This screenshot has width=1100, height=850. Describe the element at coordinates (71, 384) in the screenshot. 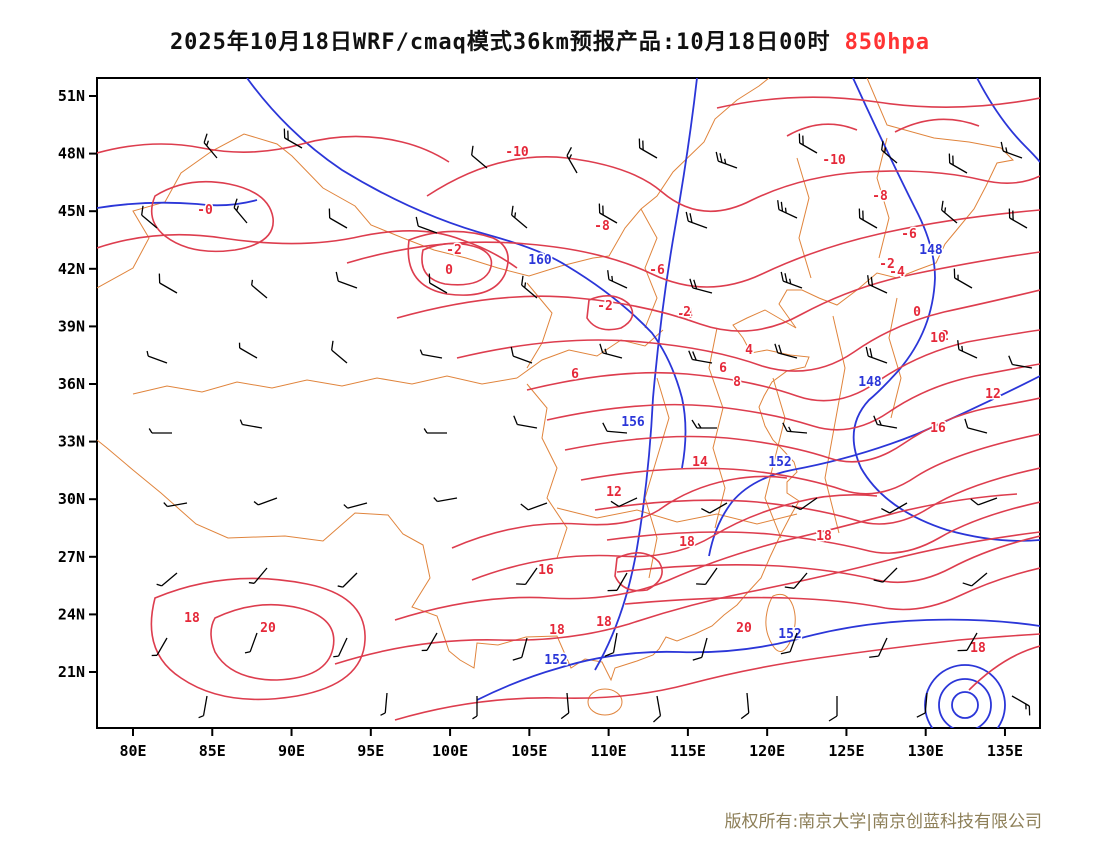

I see `y-axis-label: 36N` at that location.